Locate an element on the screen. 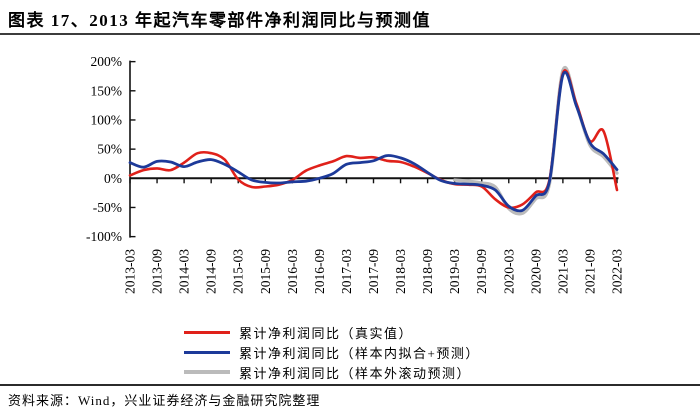 Image resolution: width=700 pixels, height=413 pixels. y-axis-label: 50% is located at coordinates (109, 149).